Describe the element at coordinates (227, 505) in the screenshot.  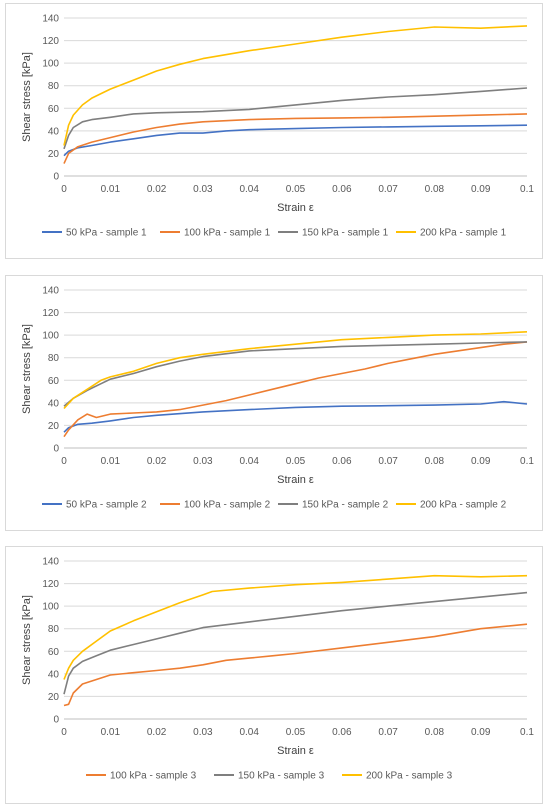
I see `legend-label-2: 100 kPa - sample 2` at that location.